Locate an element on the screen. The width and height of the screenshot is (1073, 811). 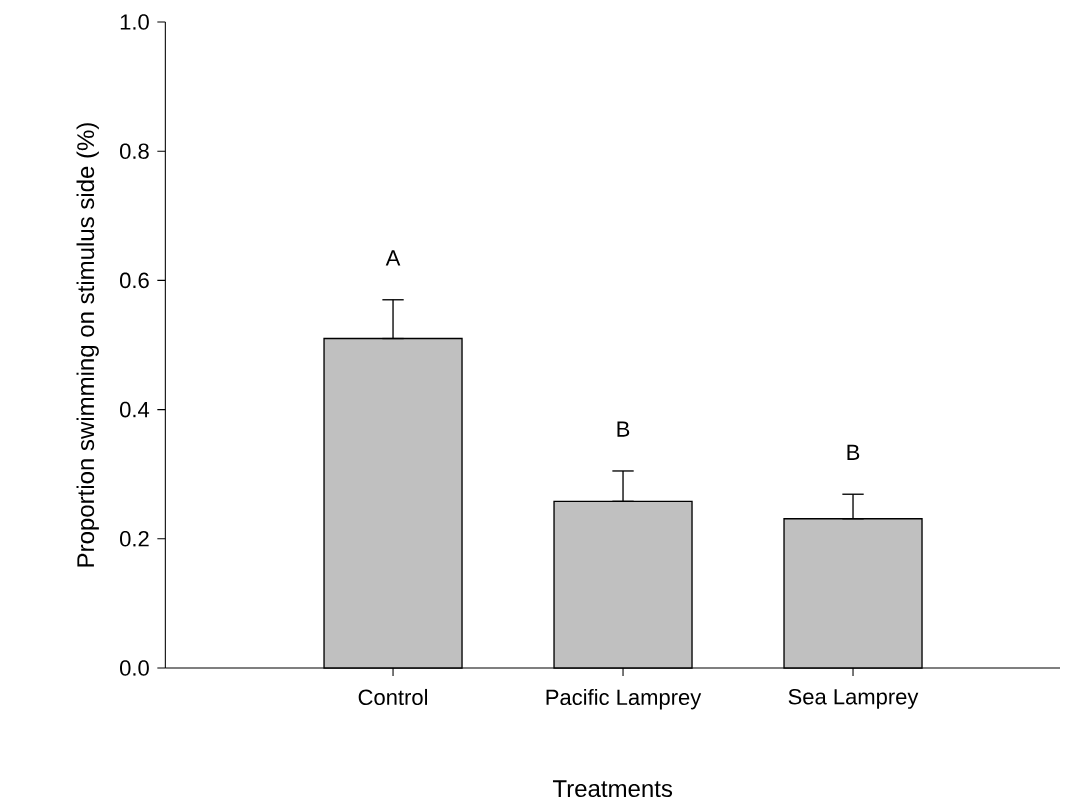
annotation: A is located at coordinates (393, 258).